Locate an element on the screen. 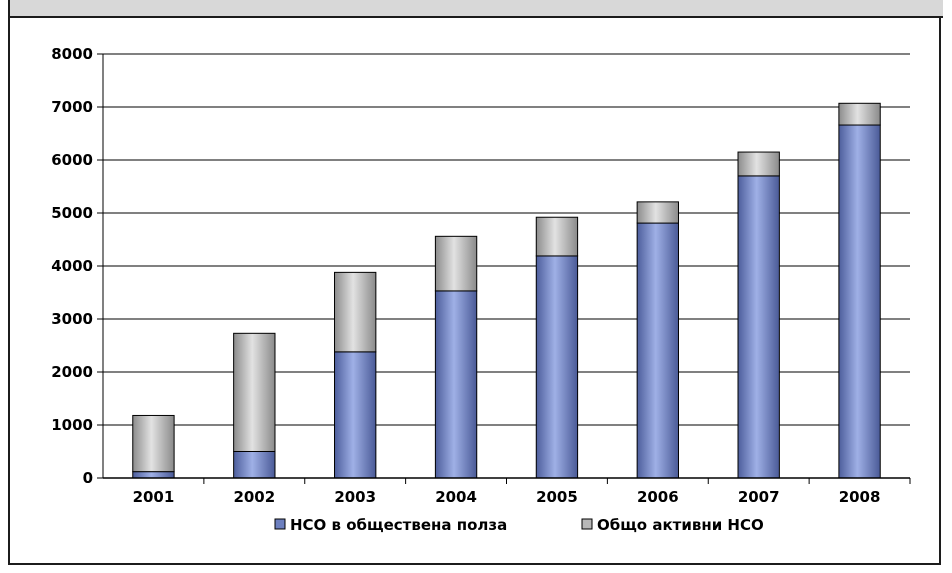 Image resolution: width=952 pixels, height=573 pixels. x-tick-label-2002: 2002 is located at coordinates (254, 497).